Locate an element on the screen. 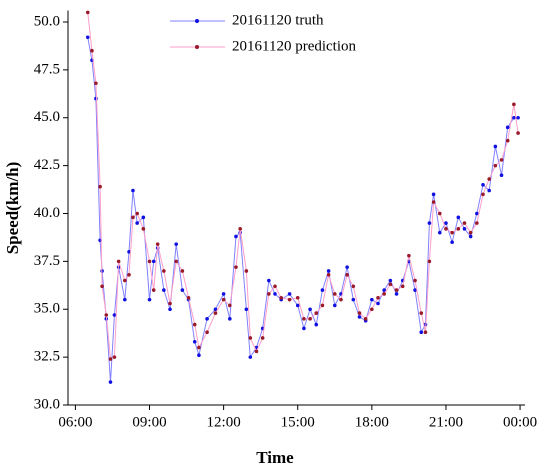 The height and width of the screenshot is (471, 550). legend-label: 20161120 truth is located at coordinates (278, 20).